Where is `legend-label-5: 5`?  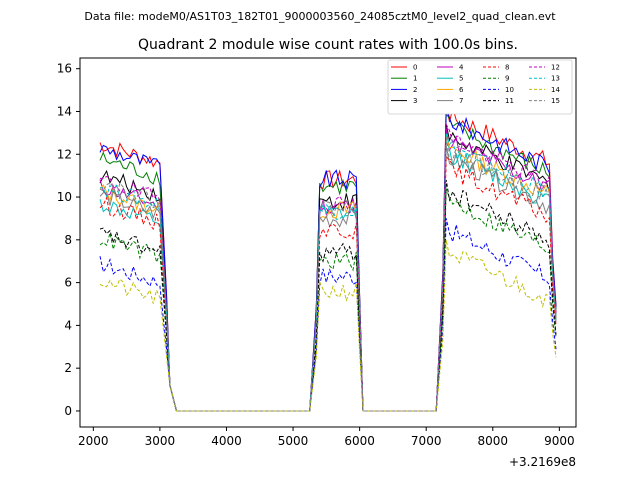 legend-label-5: 5 is located at coordinates (461, 79).